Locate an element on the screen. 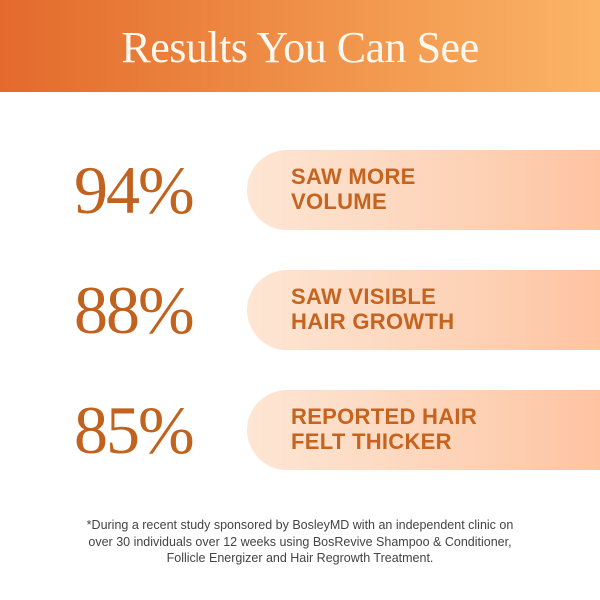 Image resolution: width=600 pixels, height=600 pixels. stat-row: 94% SAW MORE VOLUME is located at coordinates (300, 190).